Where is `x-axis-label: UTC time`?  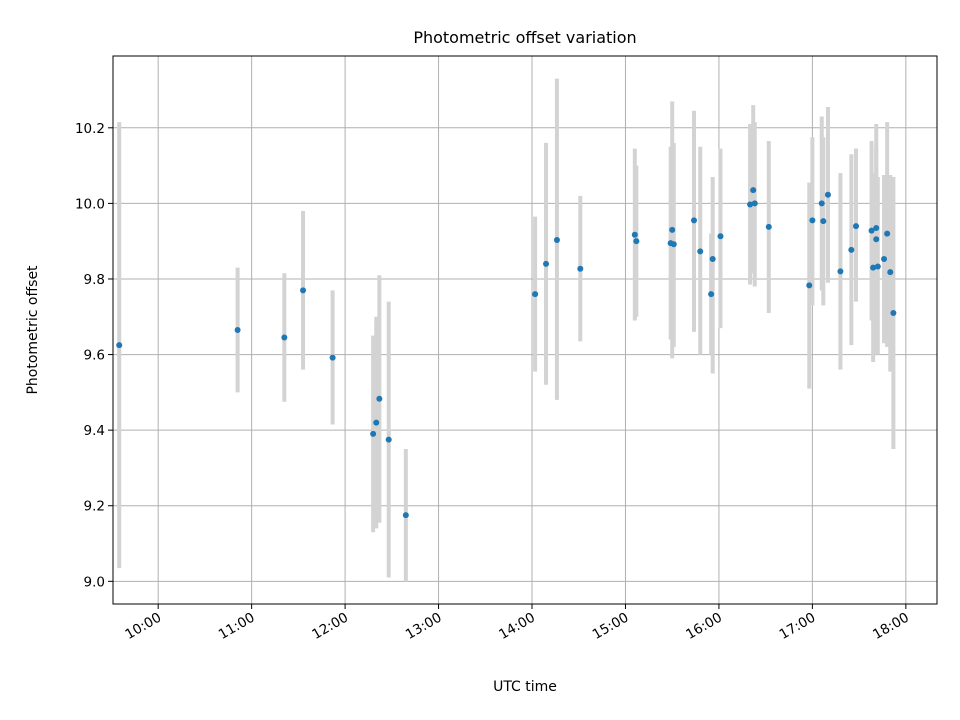
x-axis-label: UTC time is located at coordinates (525, 687).